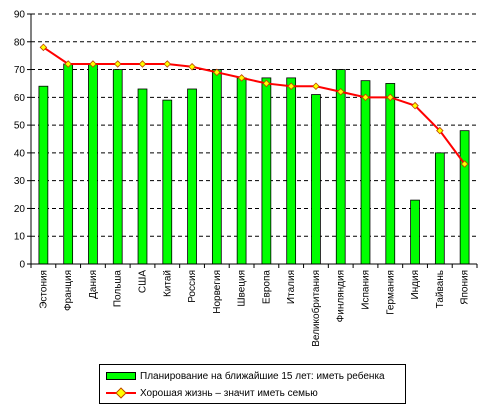 The image size is (493, 415). I want to click on x-tick-label: Эстония, so click(43, 289).